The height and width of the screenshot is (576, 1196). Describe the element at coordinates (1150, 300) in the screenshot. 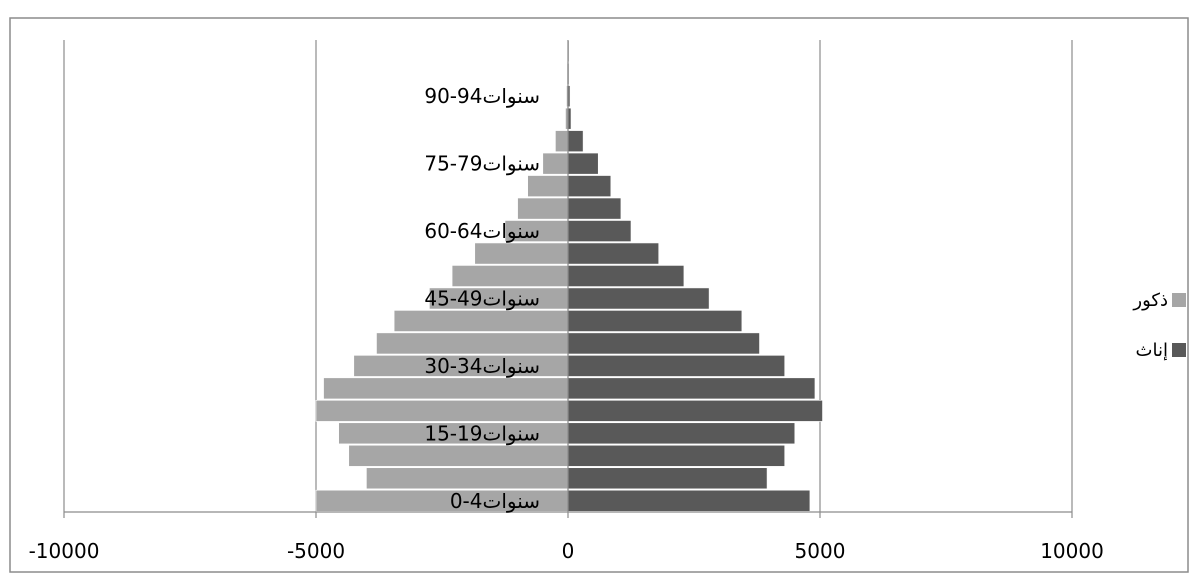

I see `legend-label: ذكور` at that location.